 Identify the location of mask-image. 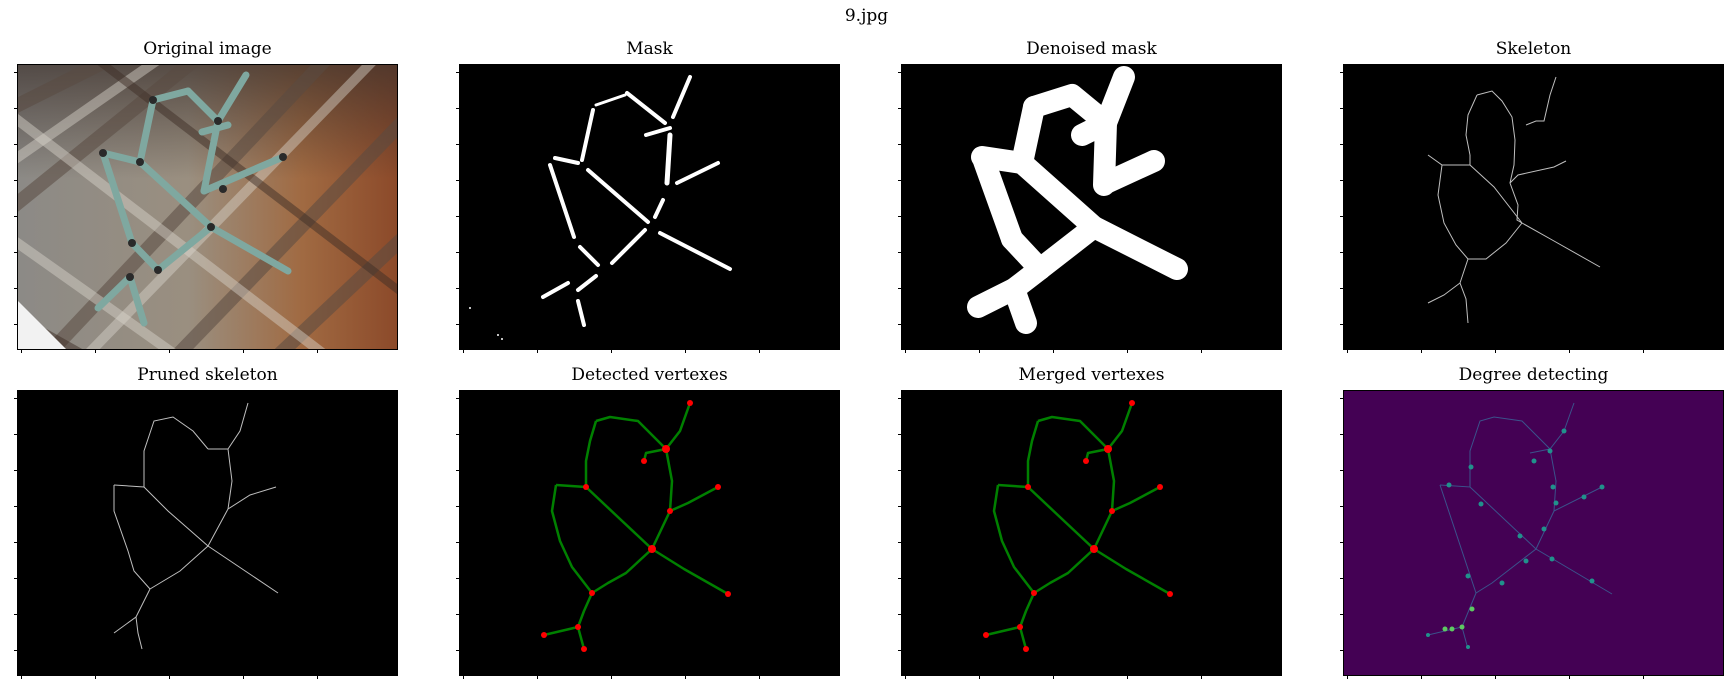
(649, 207).